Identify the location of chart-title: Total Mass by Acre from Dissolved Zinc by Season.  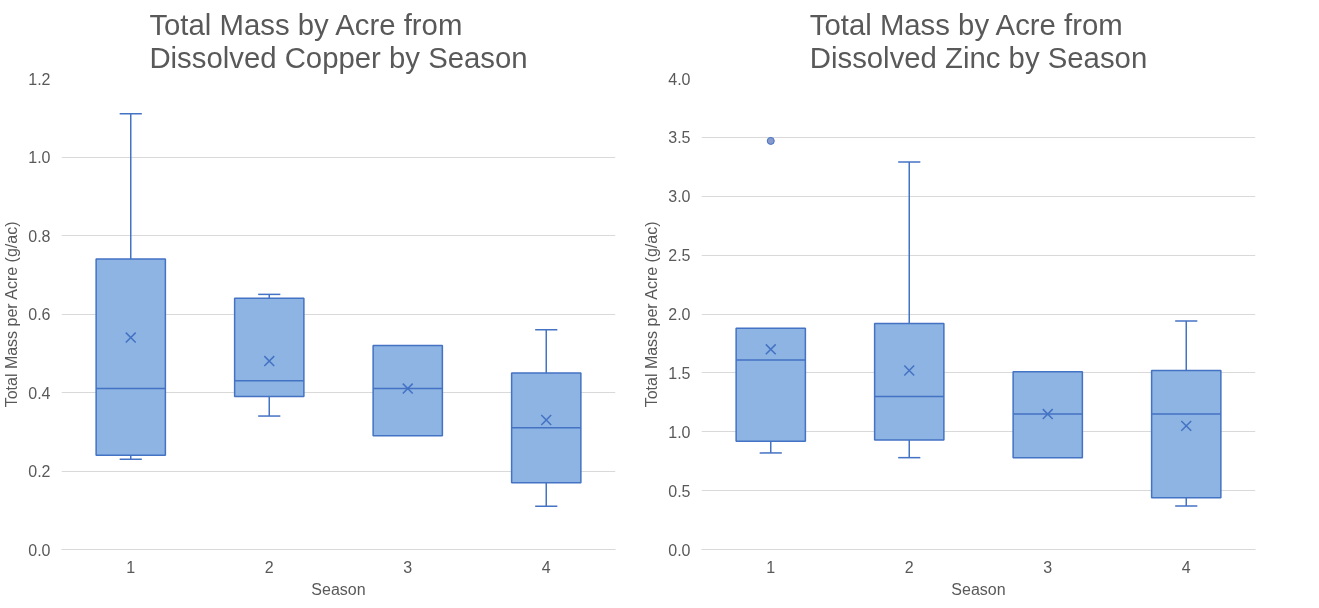
(978, 40).